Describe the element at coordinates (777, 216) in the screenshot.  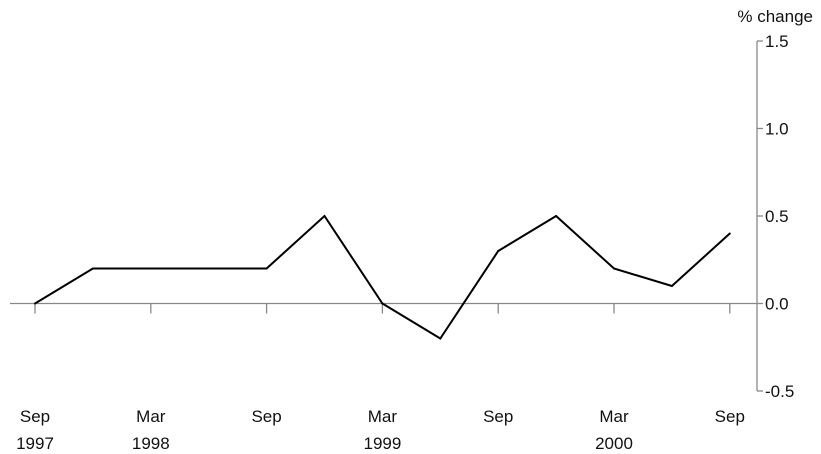
I see `y-tick-label: 0.5` at that location.